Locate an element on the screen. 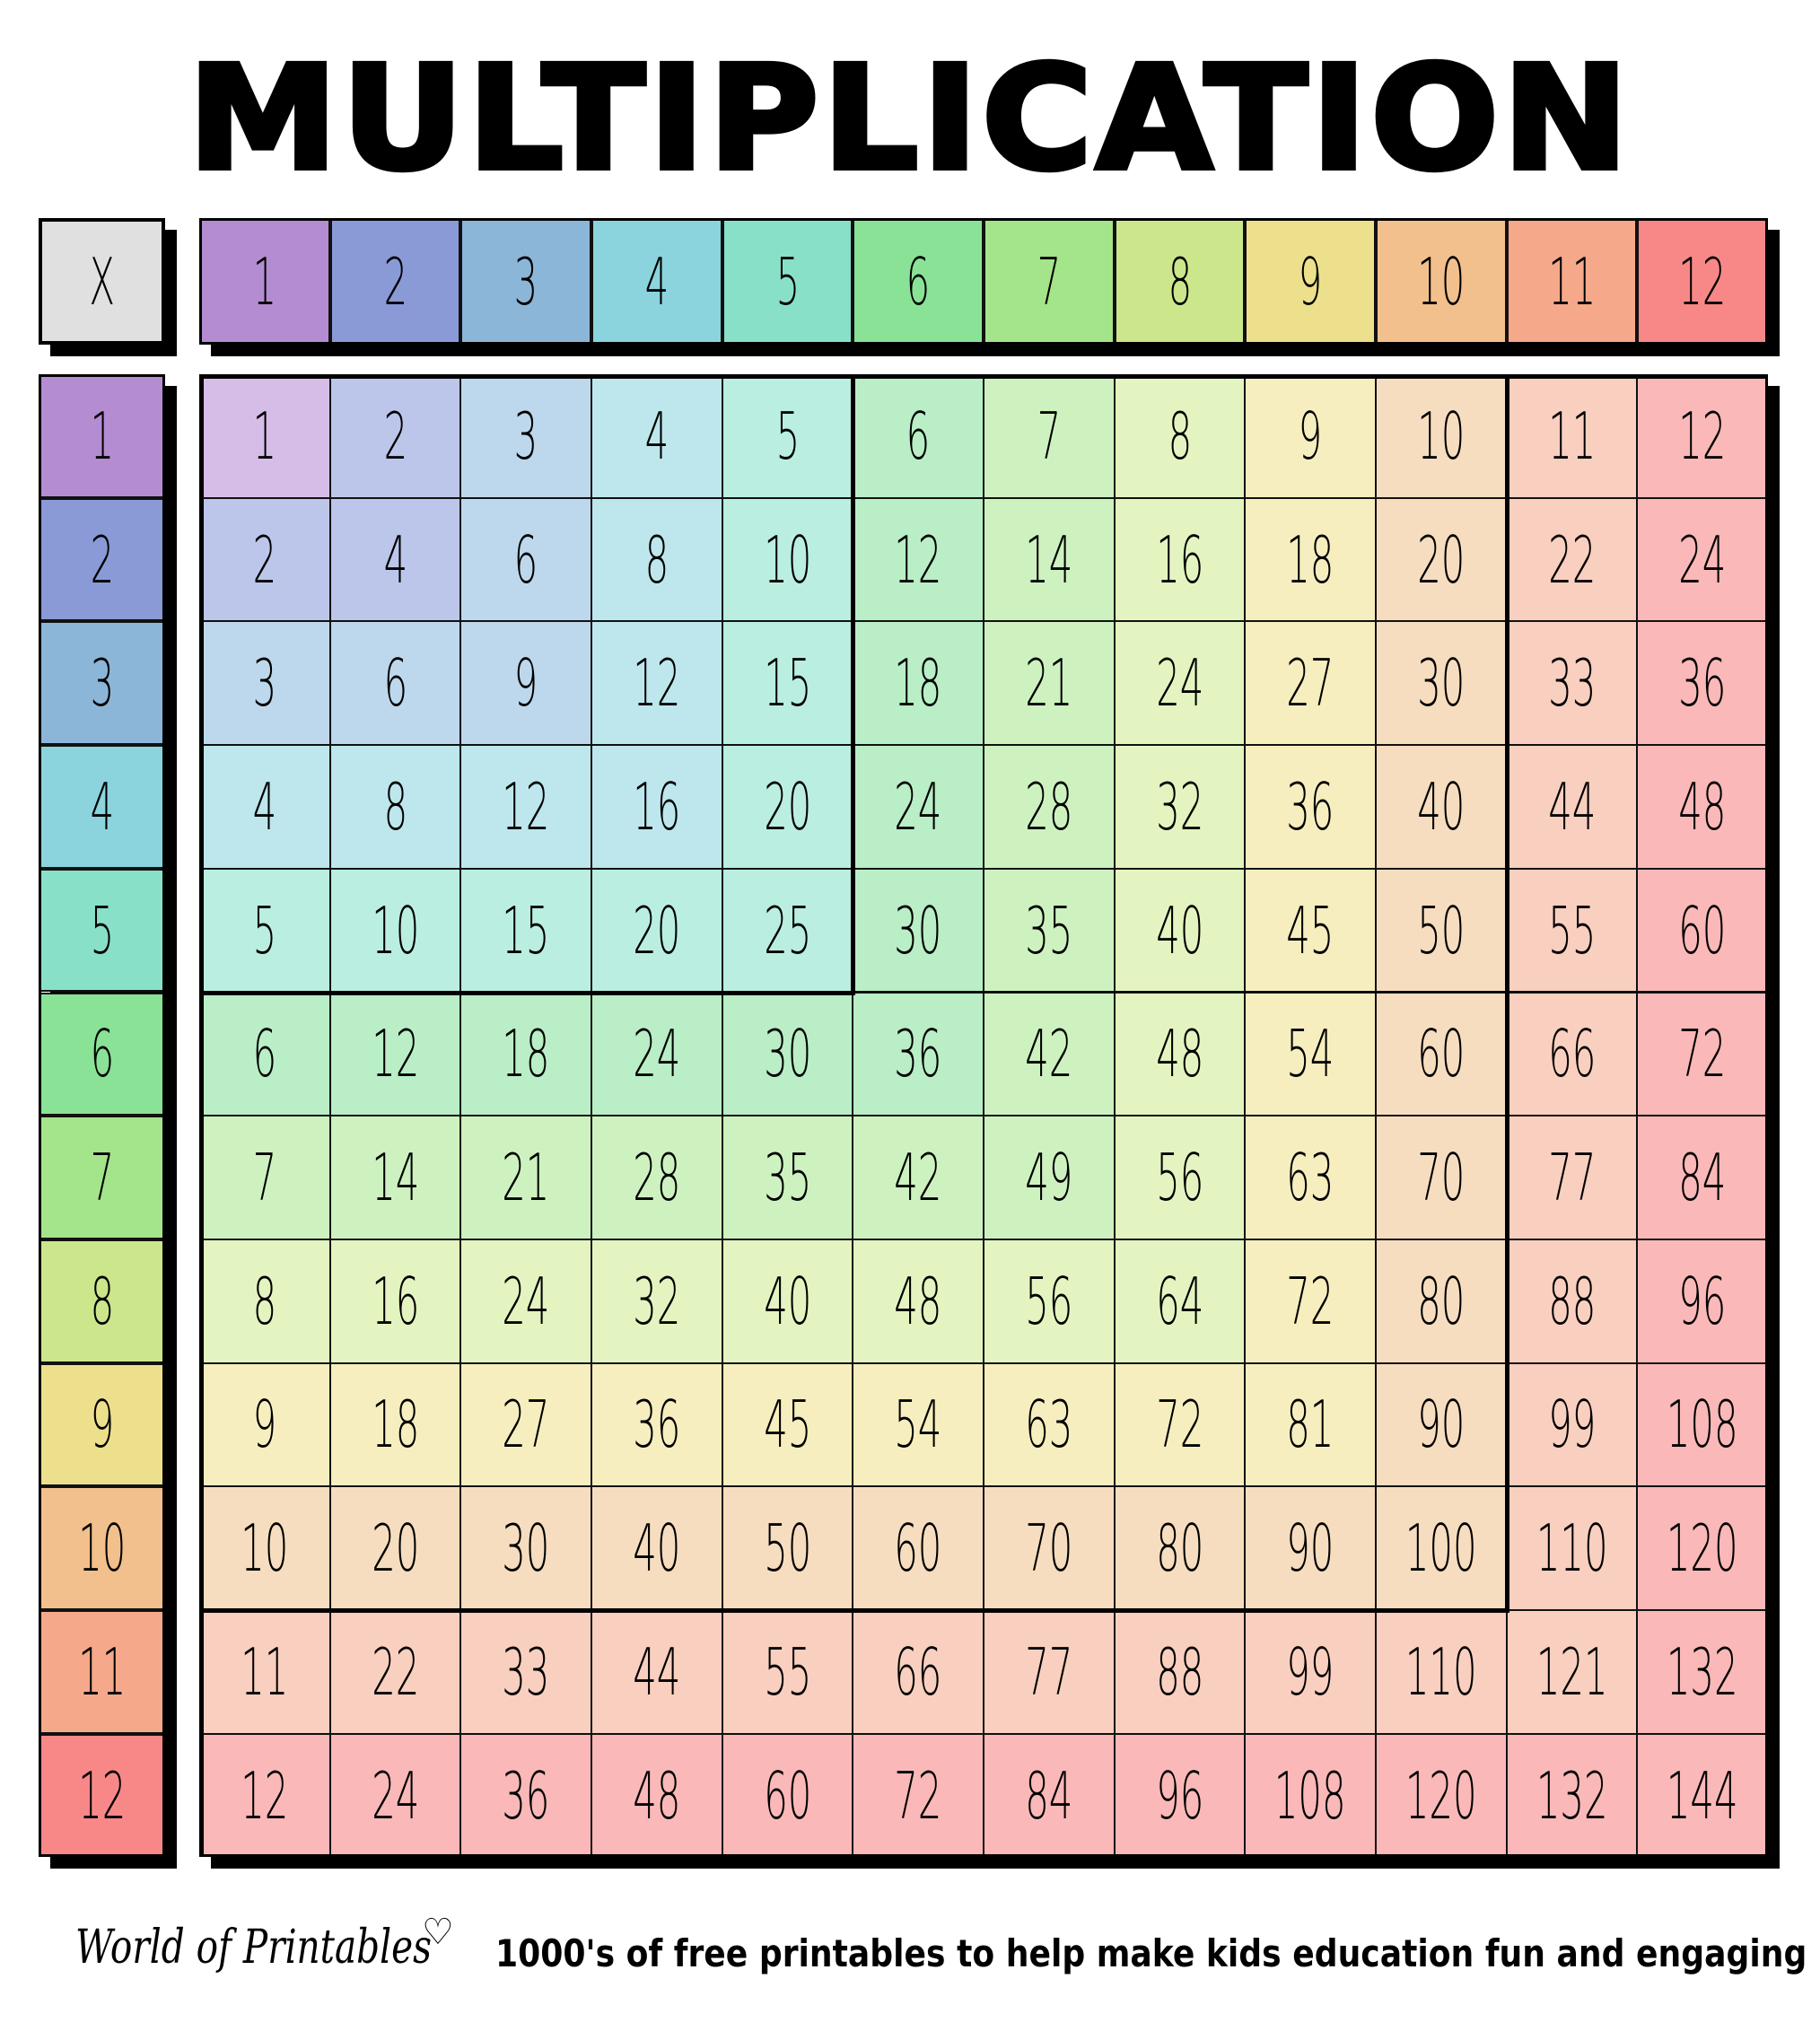  row-header: 9 is located at coordinates (102, 1424).